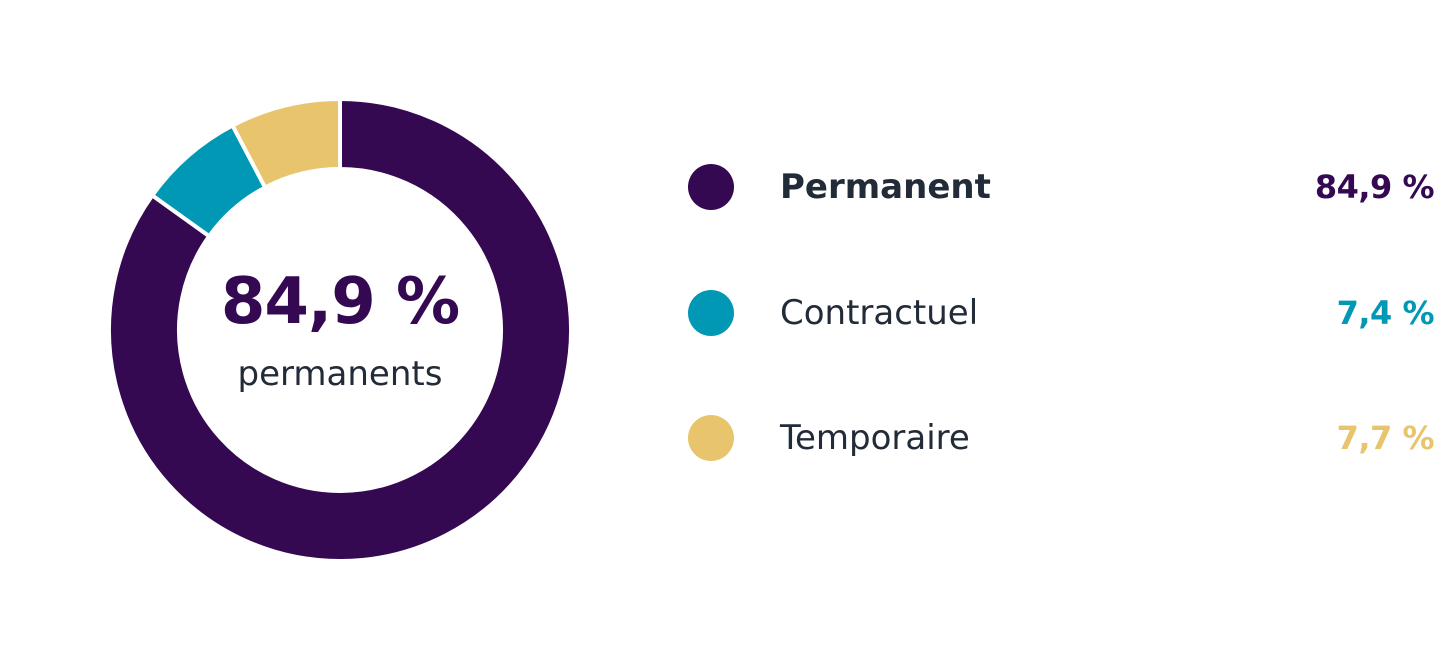  I want to click on legend-item-permanent: Permanent 84,9 %, so click(1063, 187).